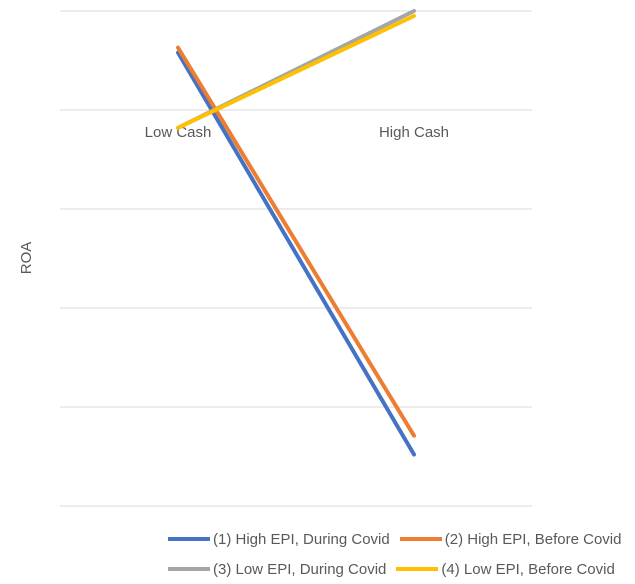  I want to click on legend-label-1: (1) High EPI, During Covid, so click(301, 539).